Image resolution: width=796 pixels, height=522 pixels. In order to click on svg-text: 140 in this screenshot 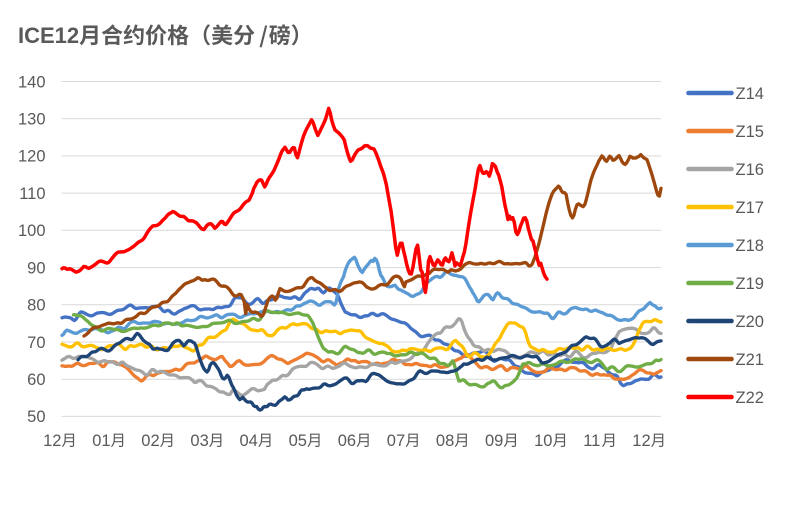, I will do `click(32, 82)`.